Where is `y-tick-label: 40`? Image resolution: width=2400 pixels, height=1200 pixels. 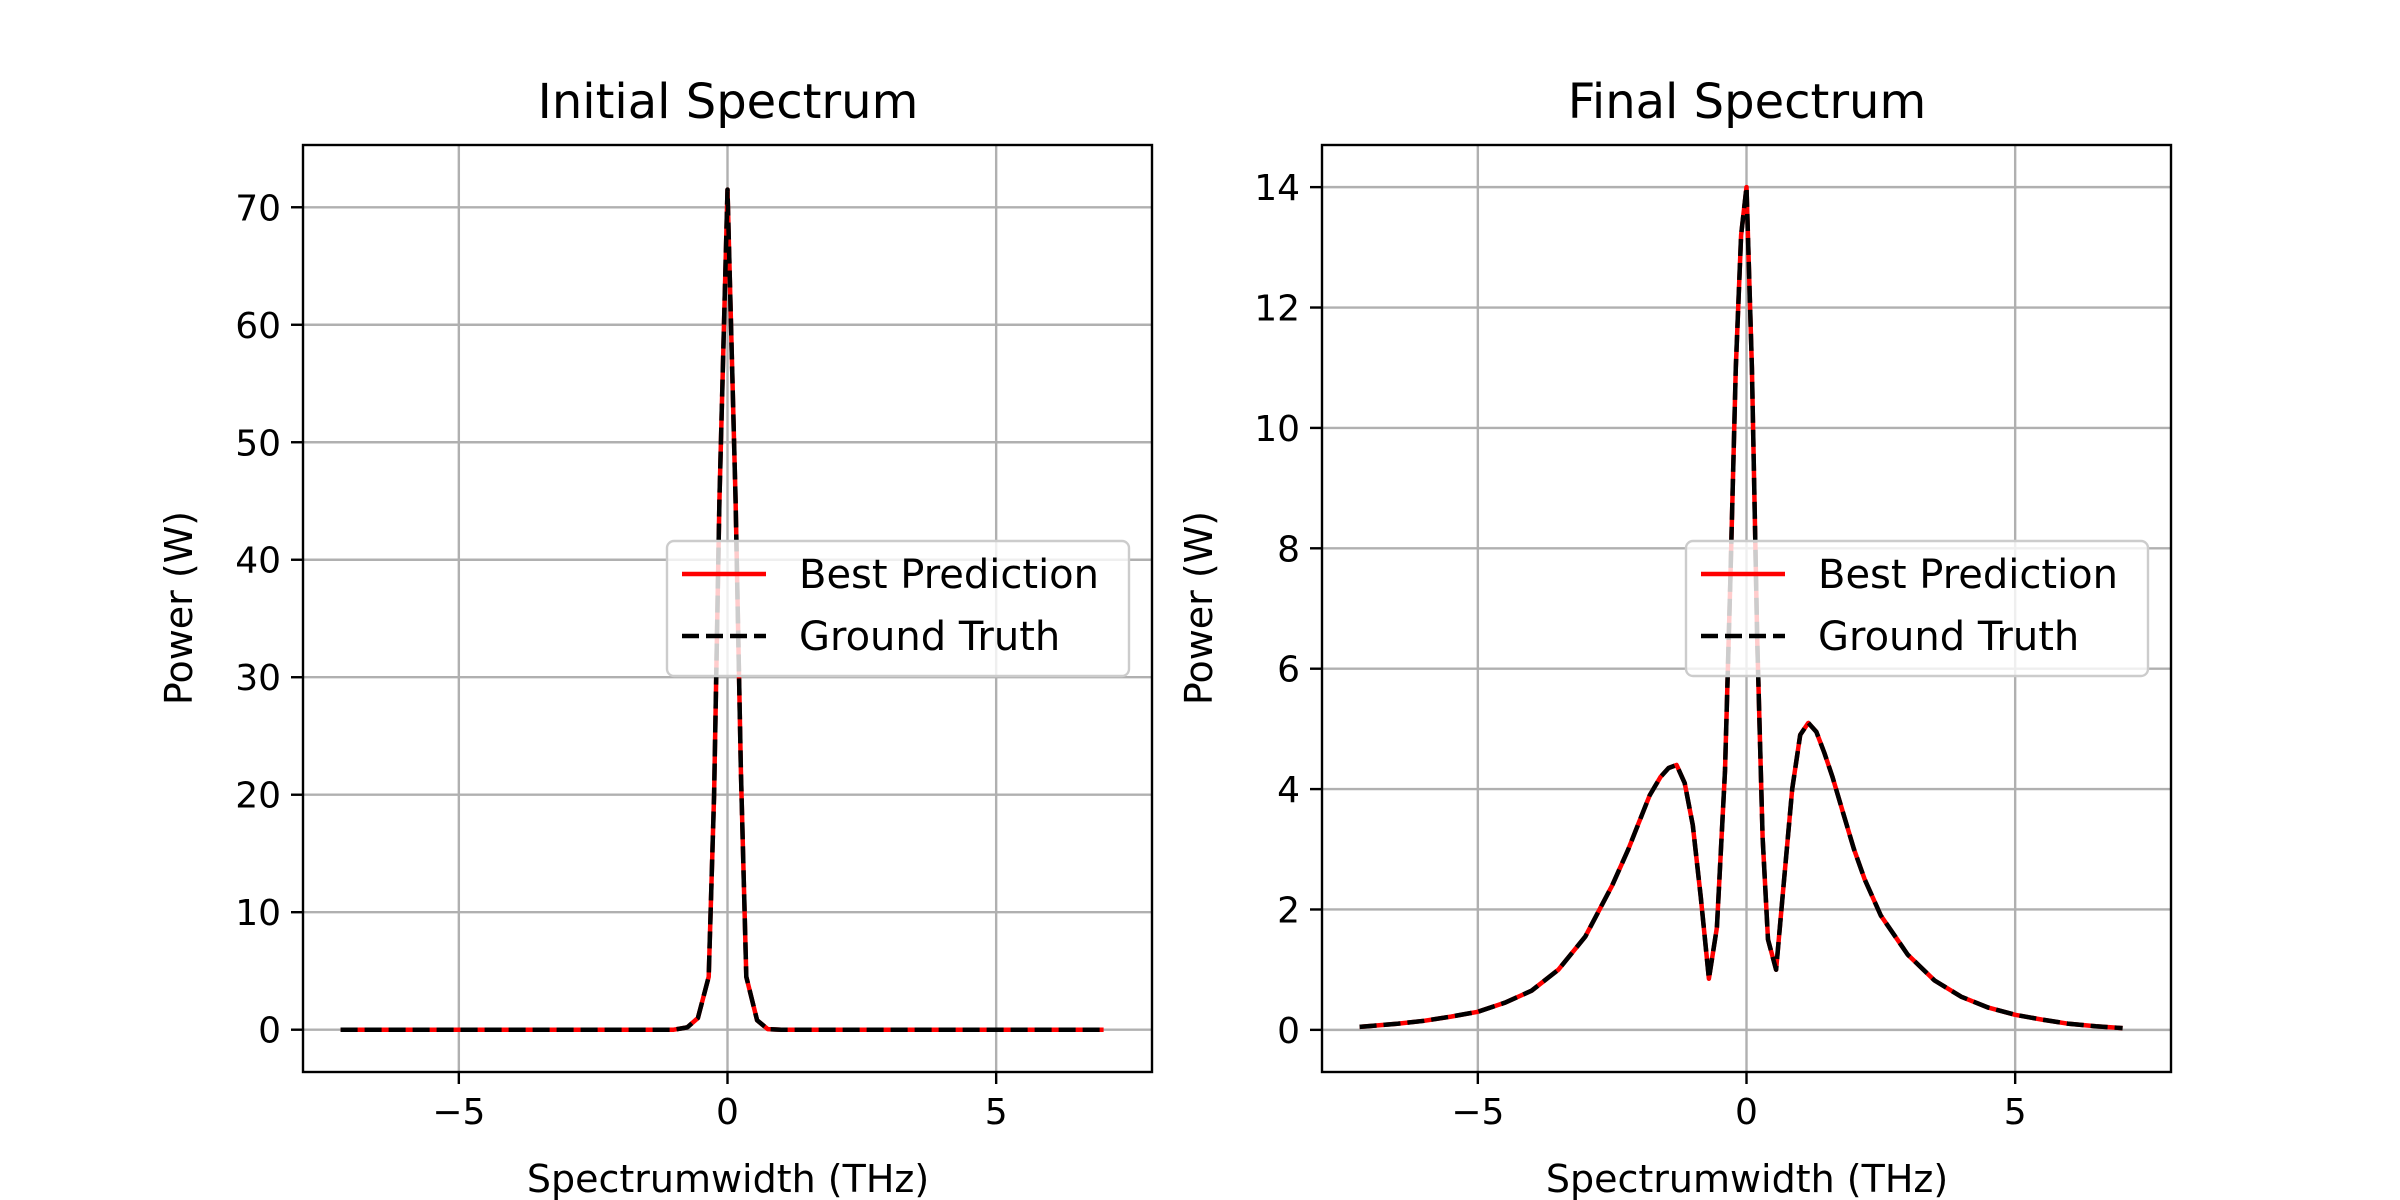
y-tick-label: 40 is located at coordinates (258, 561).